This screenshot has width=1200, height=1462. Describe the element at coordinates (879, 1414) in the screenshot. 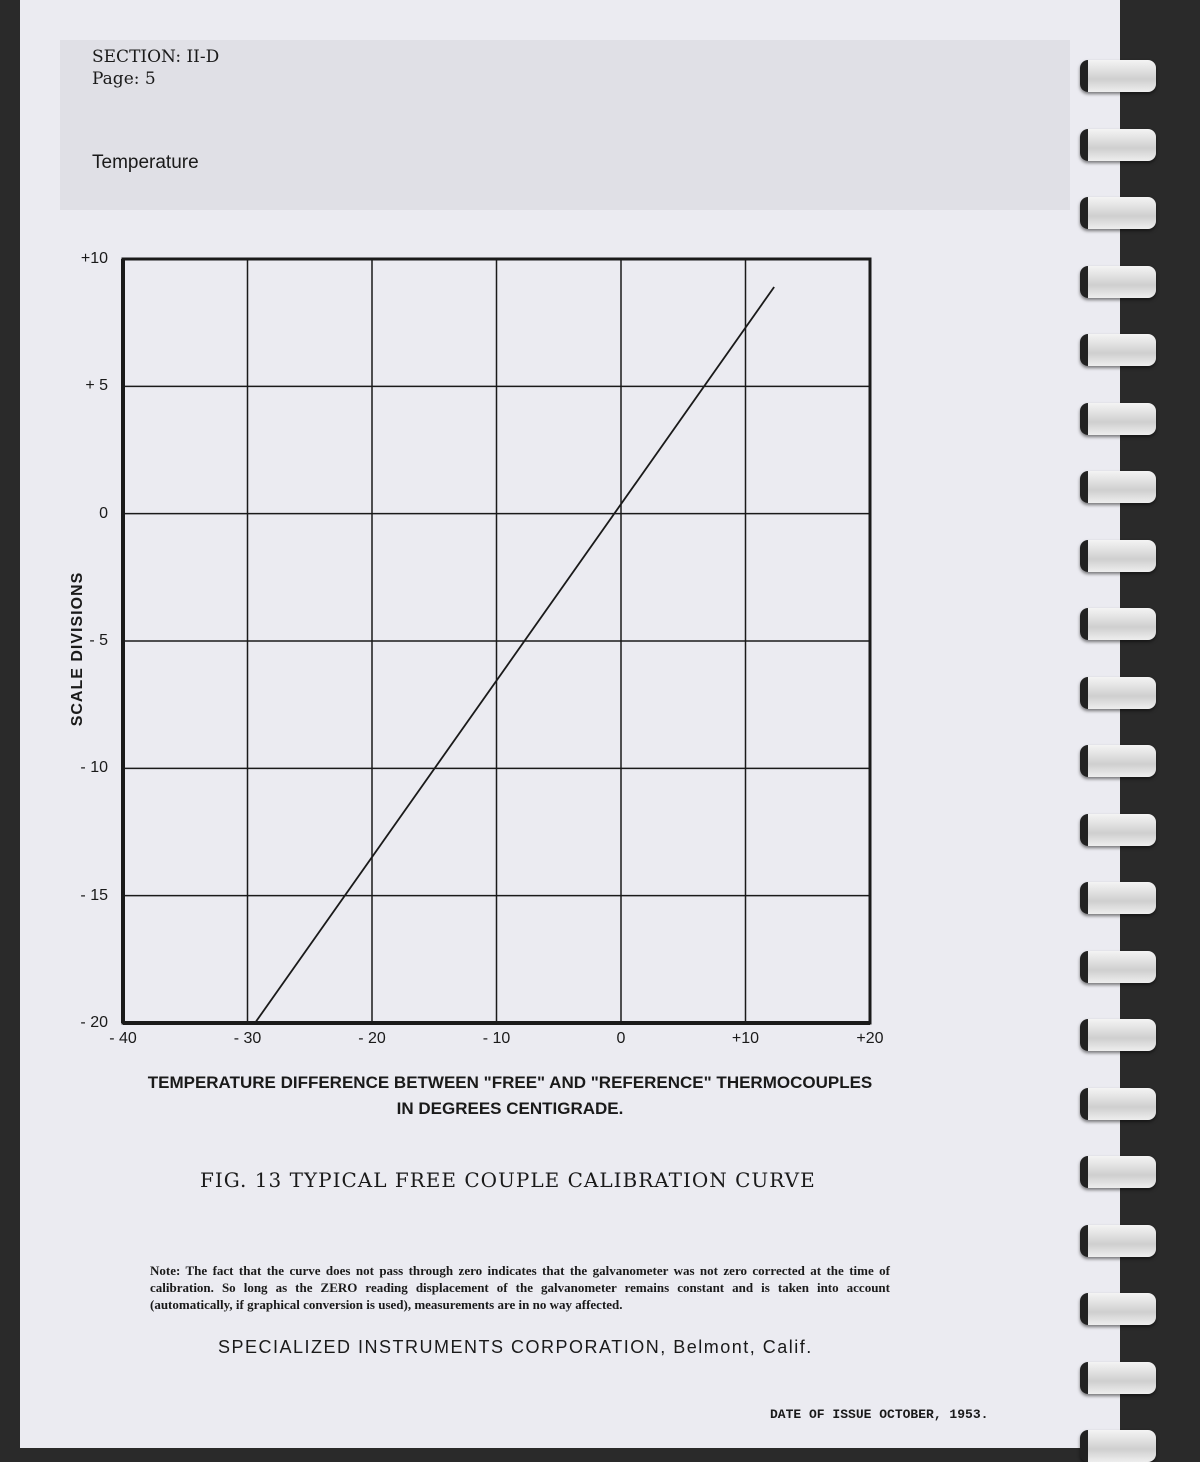

I see `issue-date: DATE OF ISSUE OCTOBER, 1953.` at that location.